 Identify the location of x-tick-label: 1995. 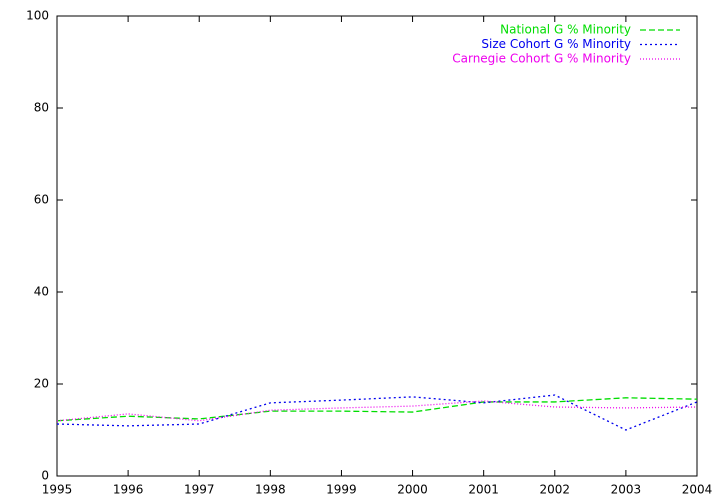
(57, 490).